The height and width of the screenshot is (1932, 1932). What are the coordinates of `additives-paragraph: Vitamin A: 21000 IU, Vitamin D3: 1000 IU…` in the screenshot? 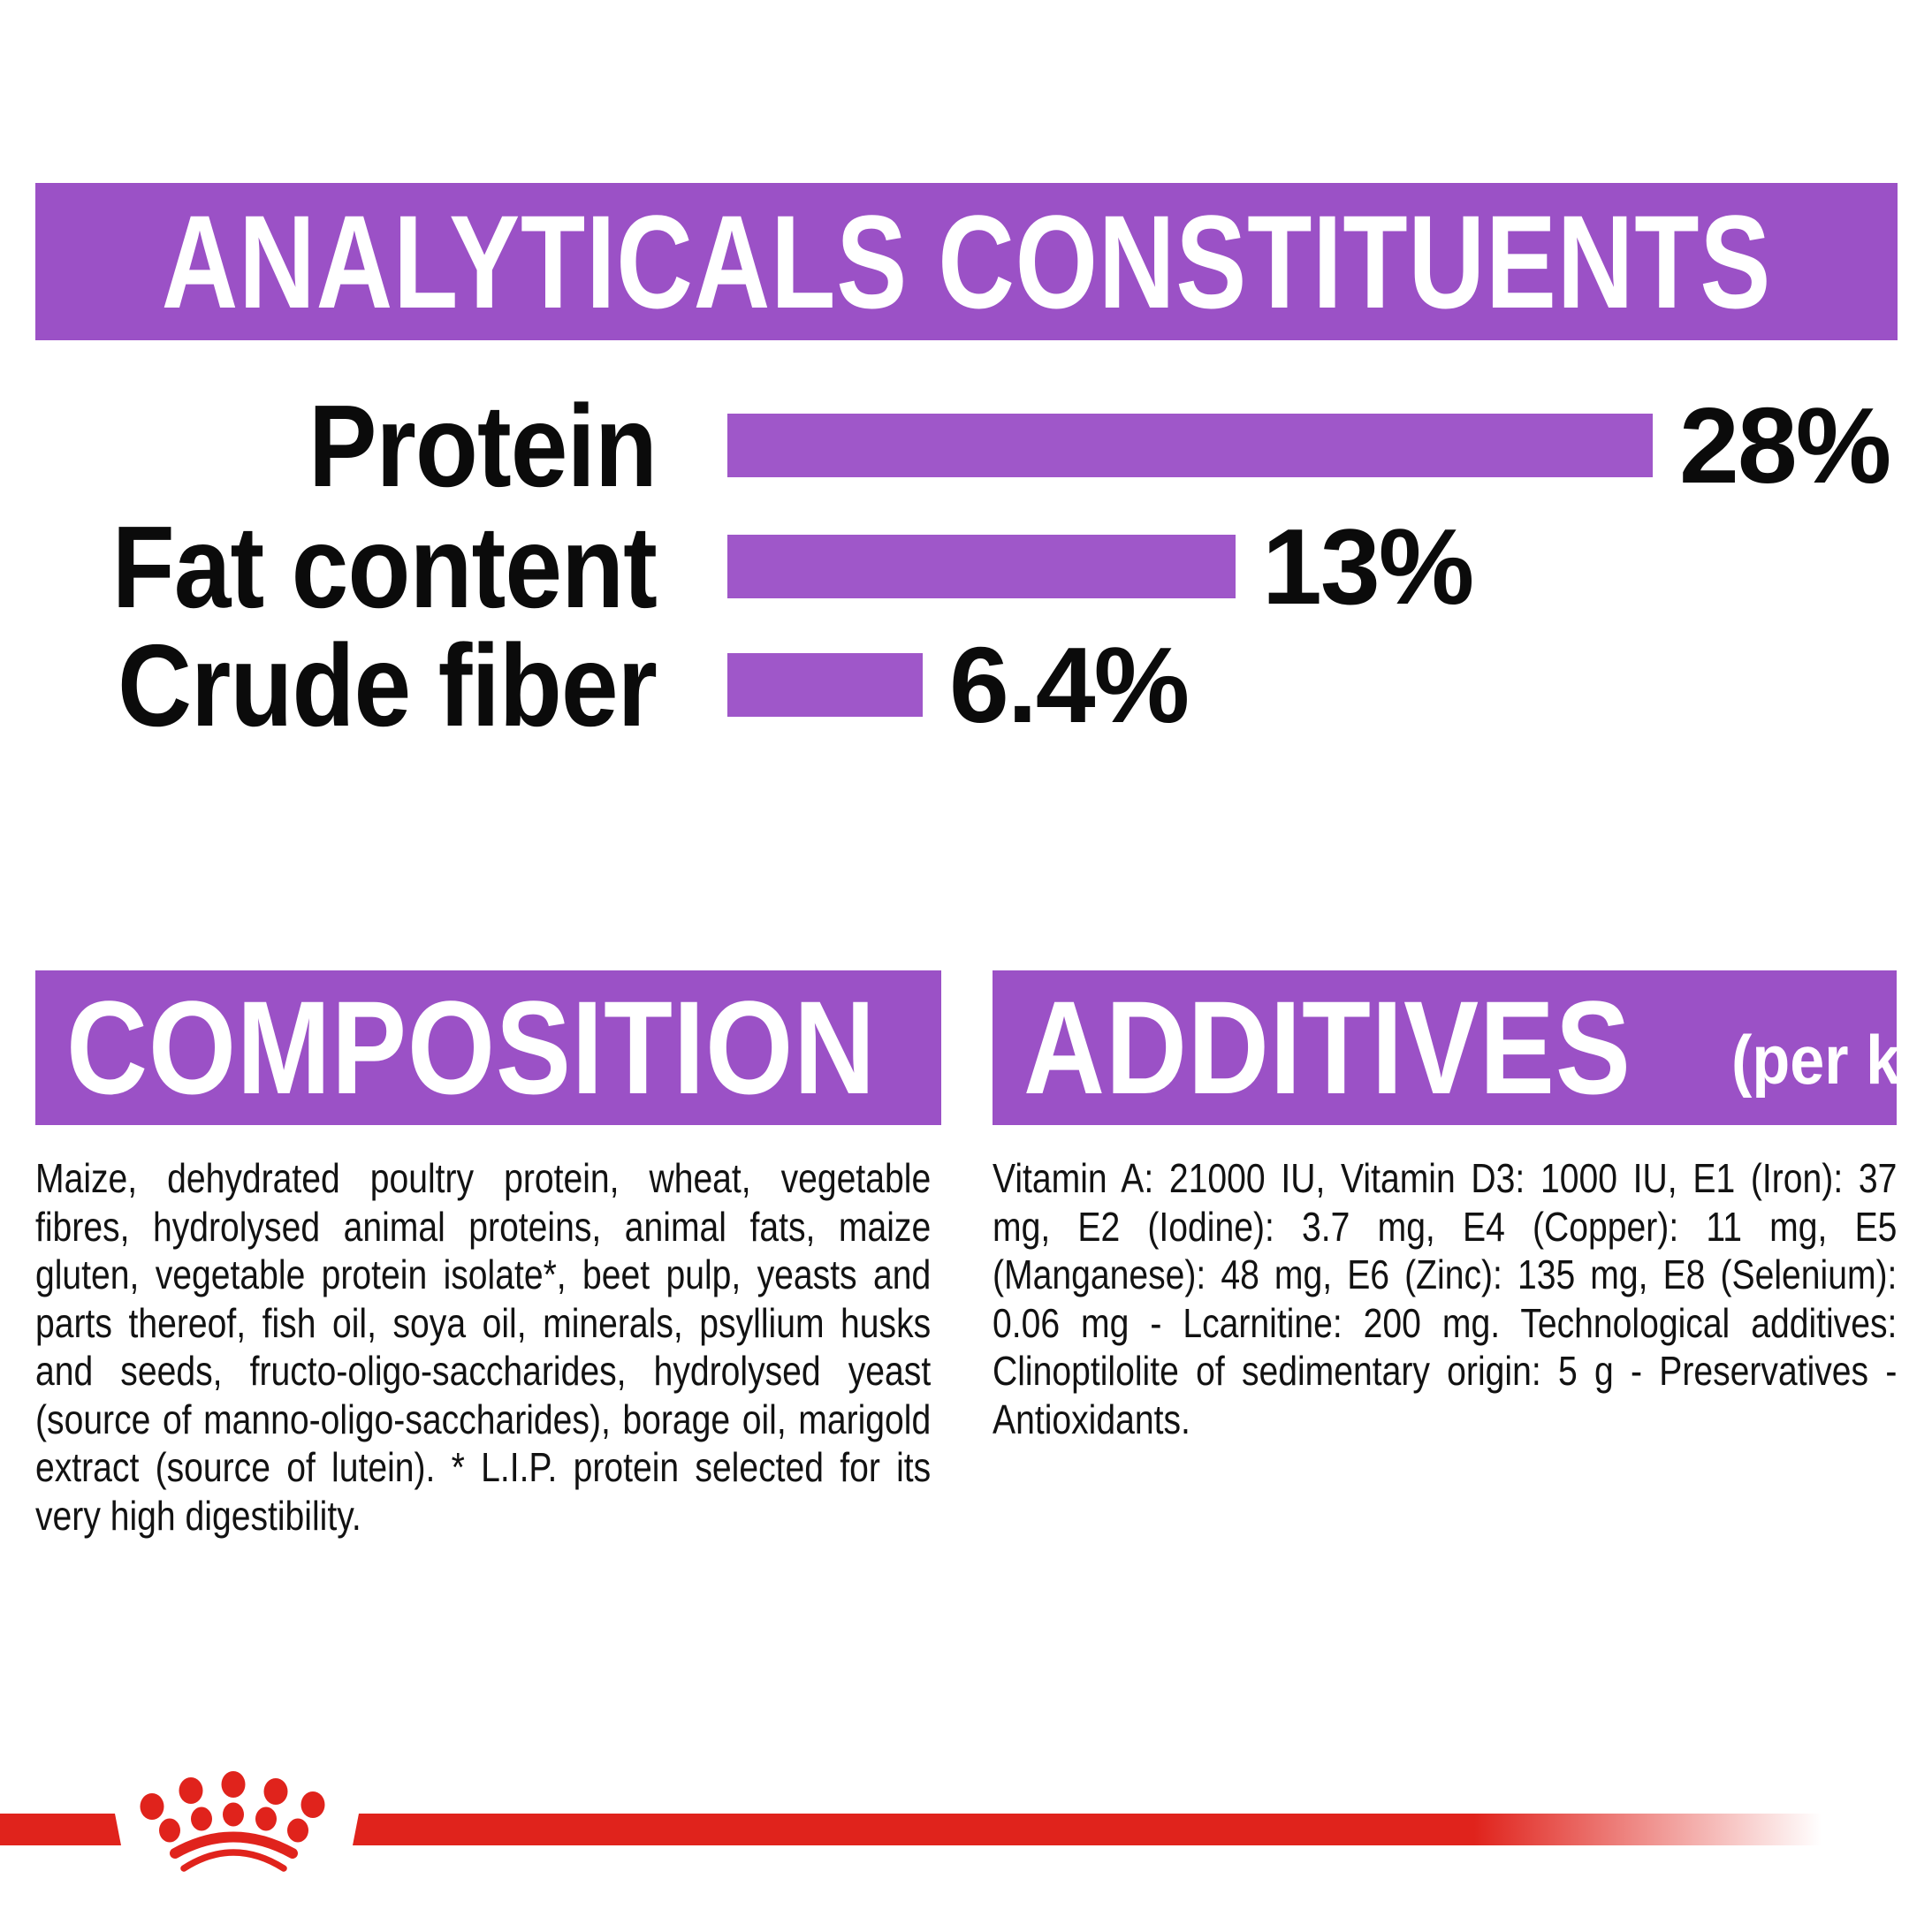 It's located at (1445, 1298).